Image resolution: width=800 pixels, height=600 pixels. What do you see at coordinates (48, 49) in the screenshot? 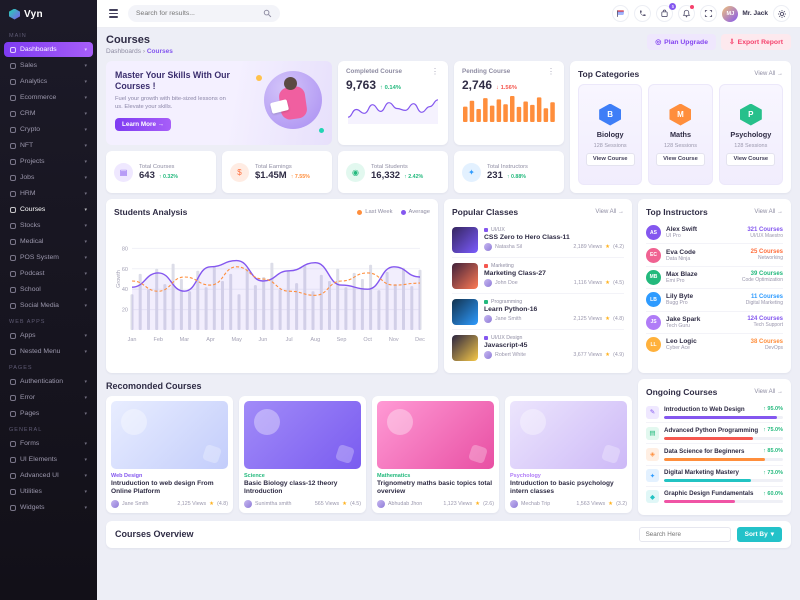
I see `sidebar-item: Dashboards ▾` at bounding box center [48, 49].